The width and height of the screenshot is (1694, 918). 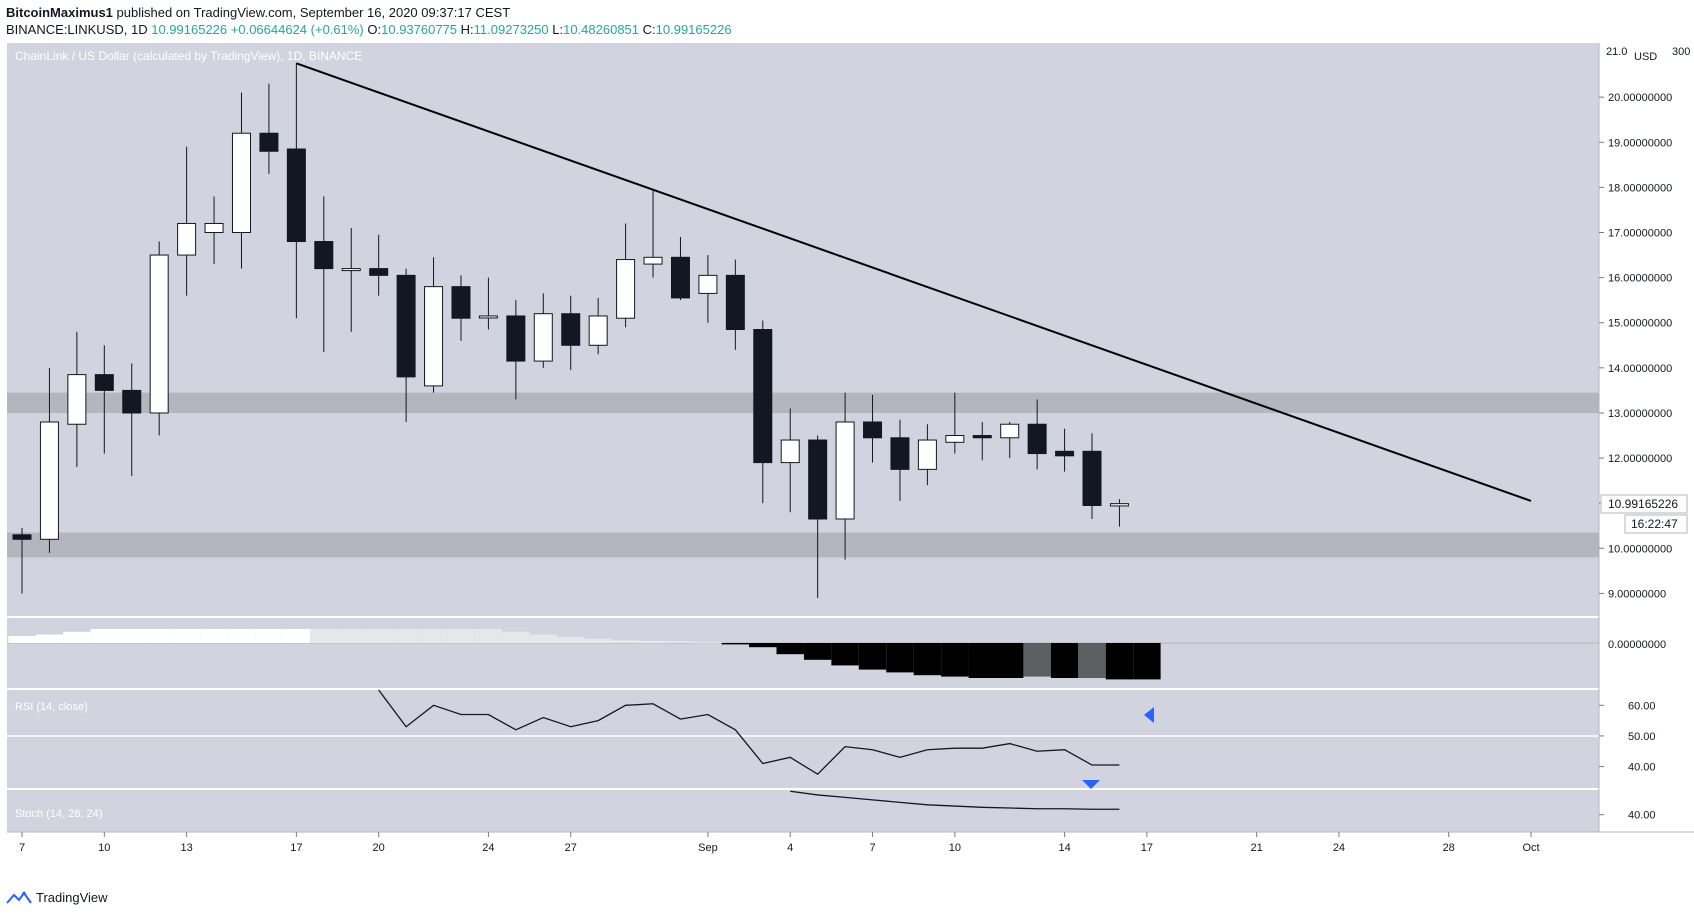 What do you see at coordinates (1644, 504) in the screenshot?
I see `last-price-box` at bounding box center [1644, 504].